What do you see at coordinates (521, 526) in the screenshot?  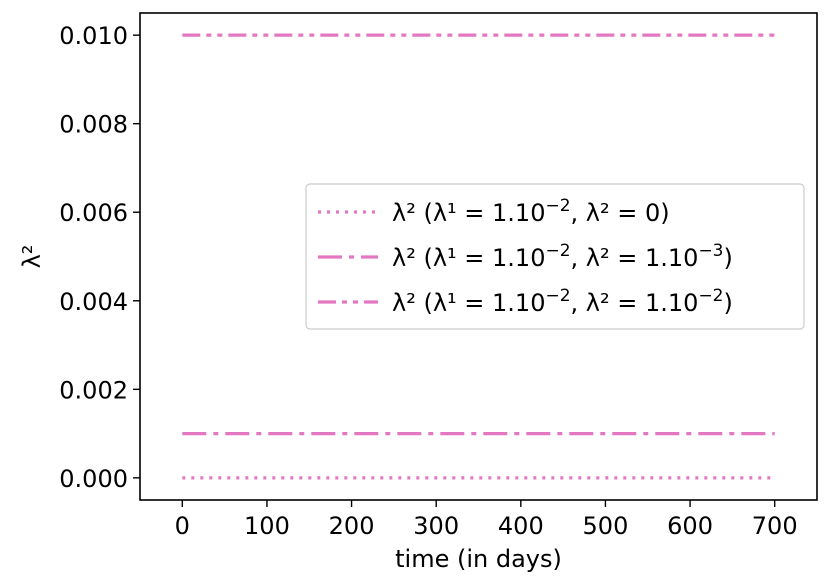 I see `x-tick-label: 400` at bounding box center [521, 526].